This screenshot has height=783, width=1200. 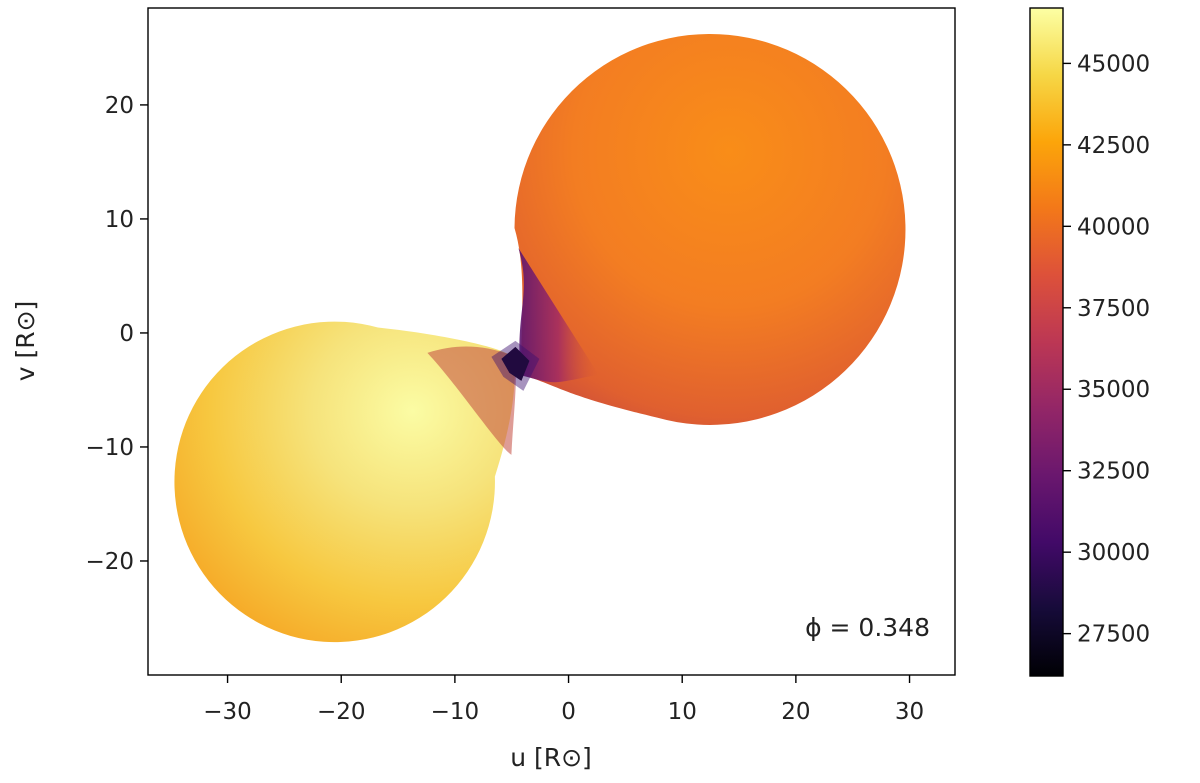 I want to click on neck-halo, so click(x=515, y=365).